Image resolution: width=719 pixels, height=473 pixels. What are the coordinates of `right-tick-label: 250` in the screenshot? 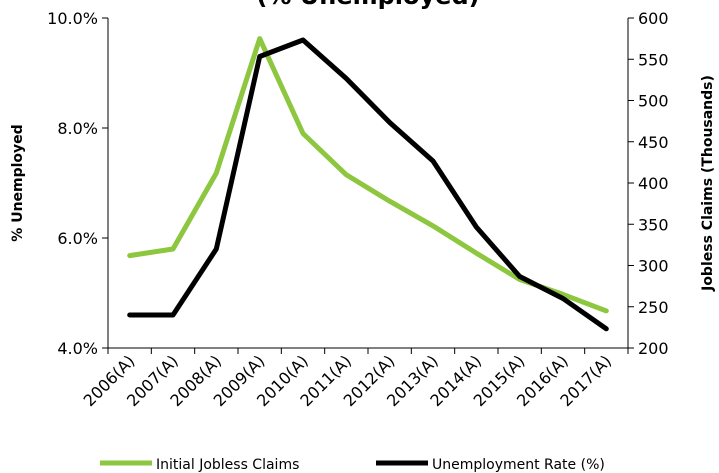 It's located at (653, 307).